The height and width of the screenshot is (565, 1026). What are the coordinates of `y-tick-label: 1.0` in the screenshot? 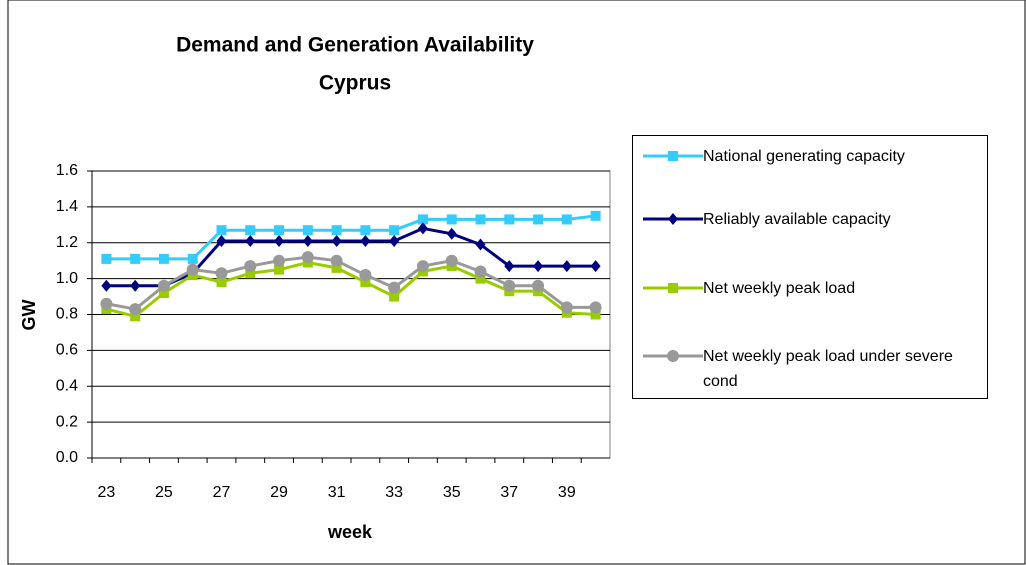 It's located at (67, 278).